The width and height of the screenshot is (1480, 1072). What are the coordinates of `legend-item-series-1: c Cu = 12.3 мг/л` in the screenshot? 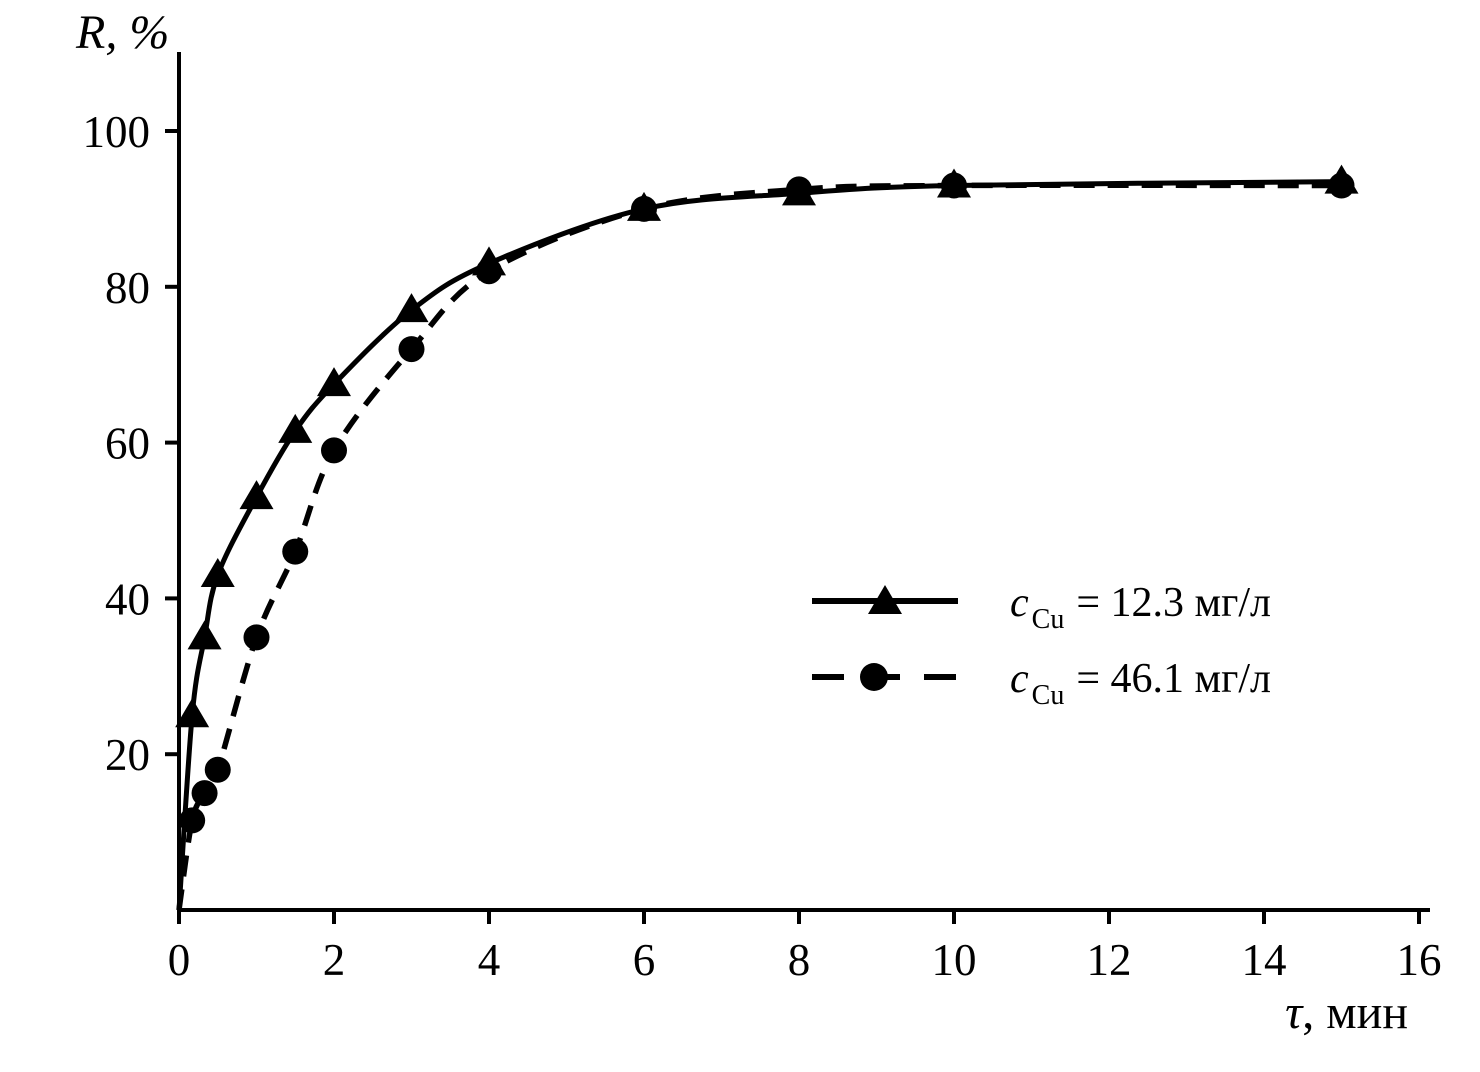 It's located at (1041, 607).